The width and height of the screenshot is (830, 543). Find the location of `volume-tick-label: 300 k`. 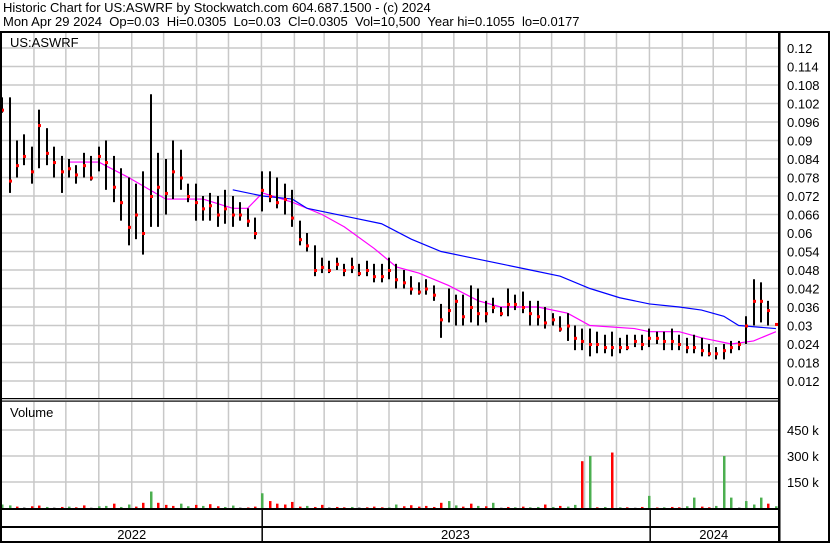

volume-tick-label: 300 k is located at coordinates (803, 456).